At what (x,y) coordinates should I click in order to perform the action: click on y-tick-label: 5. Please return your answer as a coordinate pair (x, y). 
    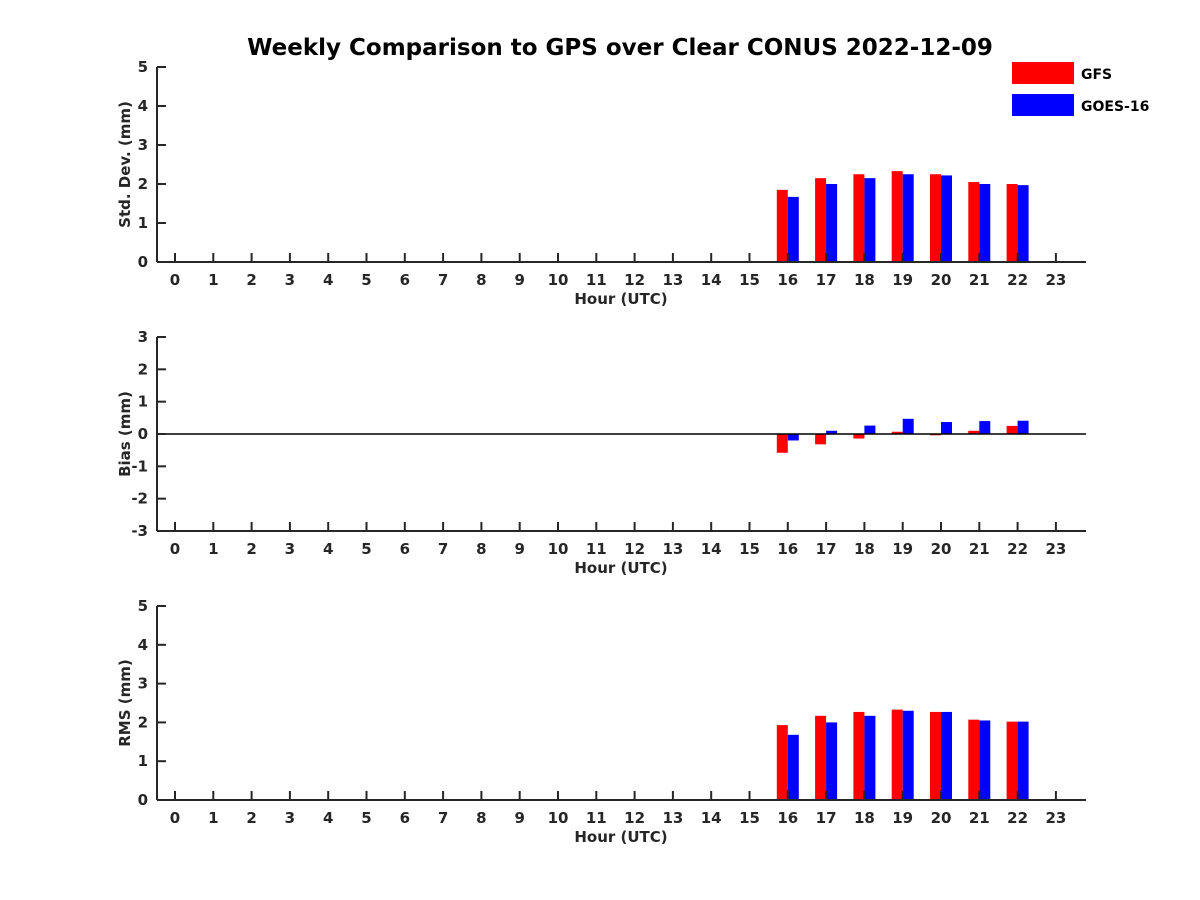
    Looking at the image, I should click on (143, 606).